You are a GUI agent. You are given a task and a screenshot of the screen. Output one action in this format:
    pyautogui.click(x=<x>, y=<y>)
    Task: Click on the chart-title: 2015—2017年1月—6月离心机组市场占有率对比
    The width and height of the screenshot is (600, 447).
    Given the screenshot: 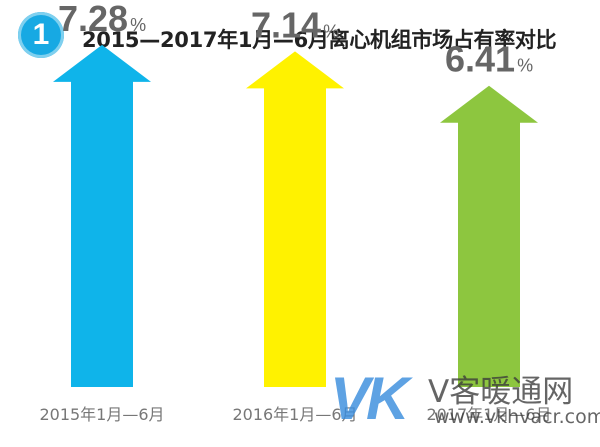 What is the action you would take?
    pyautogui.click(x=319, y=40)
    